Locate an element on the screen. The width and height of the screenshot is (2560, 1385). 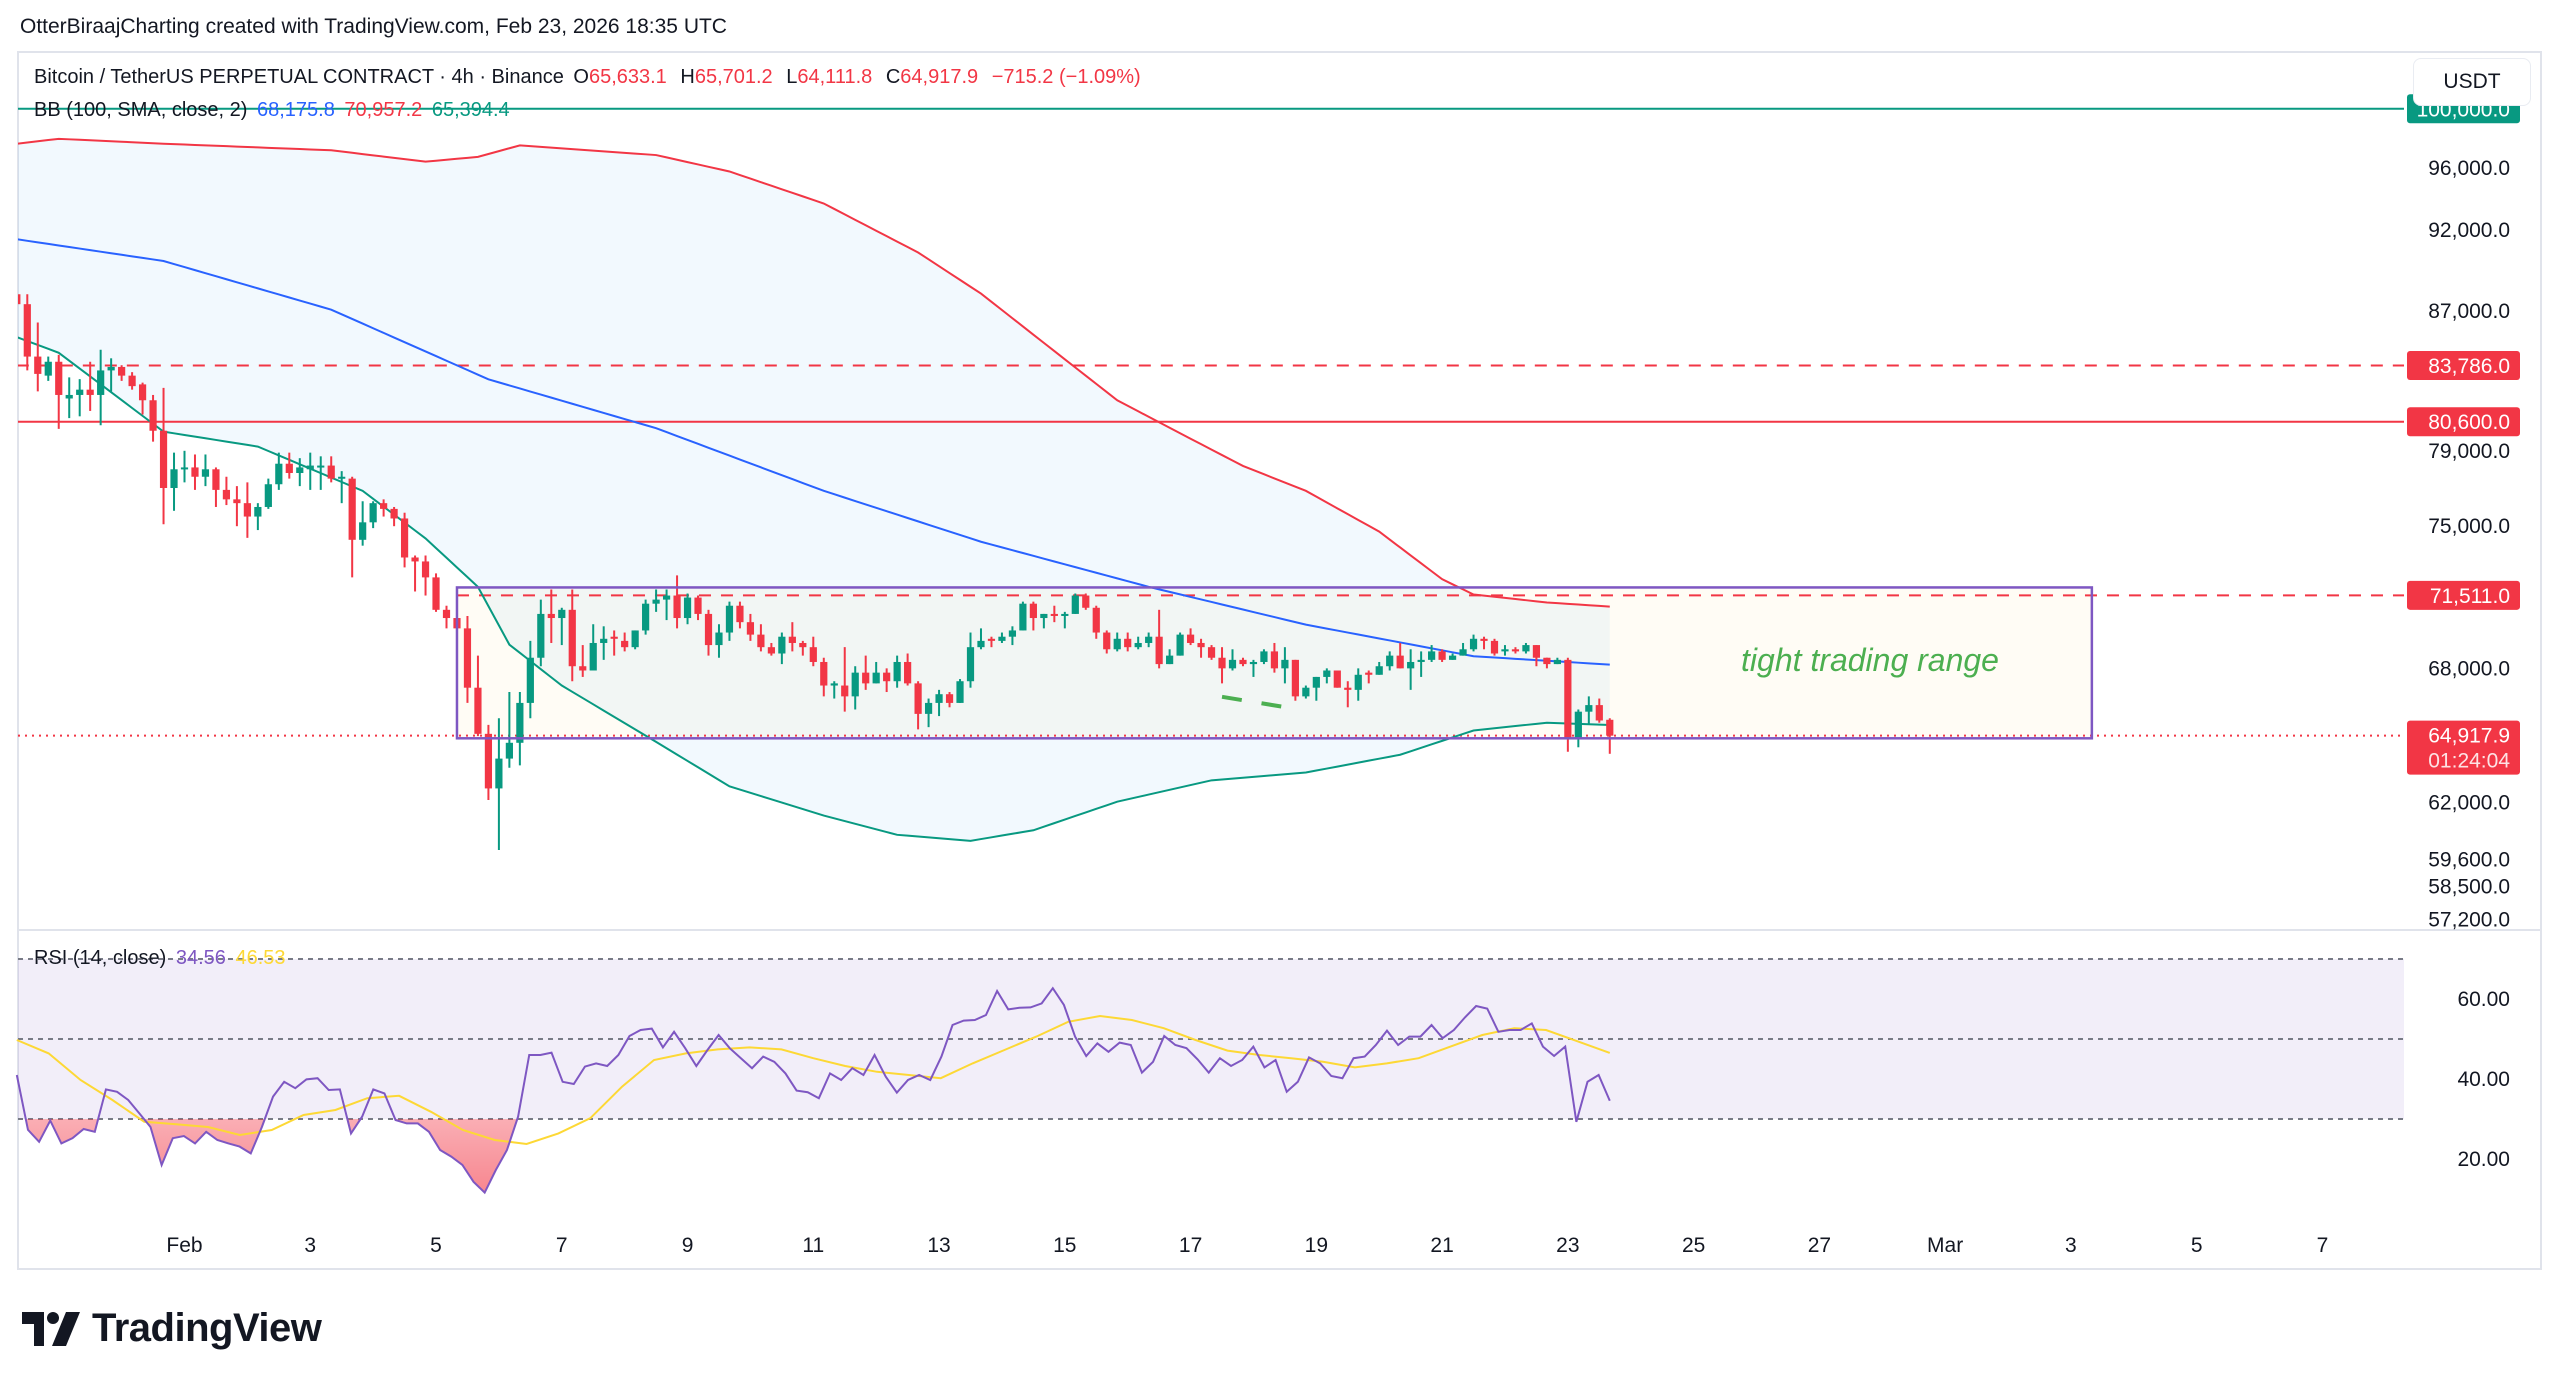
price-badge: 83,786.0 is located at coordinates (2463, 365).